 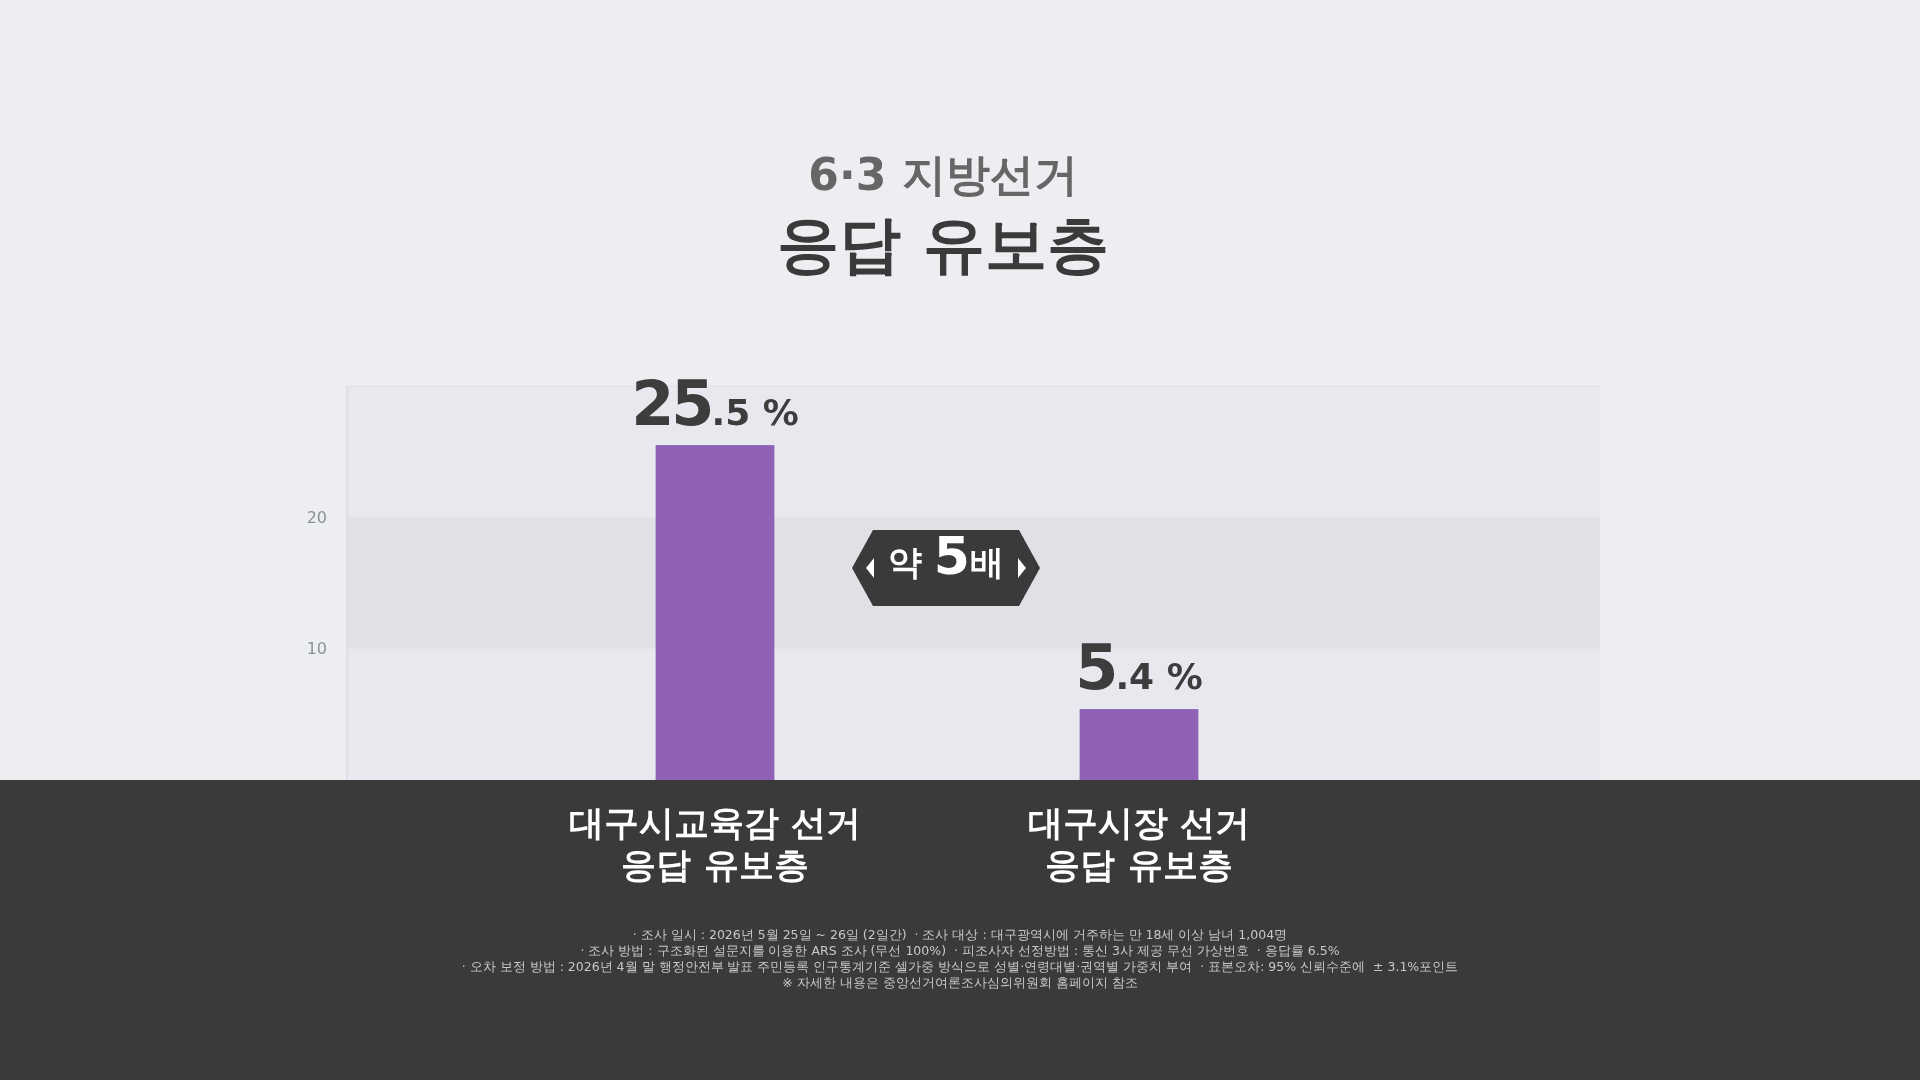 I want to click on data-label: 5.4 %, so click(x=1139, y=668).